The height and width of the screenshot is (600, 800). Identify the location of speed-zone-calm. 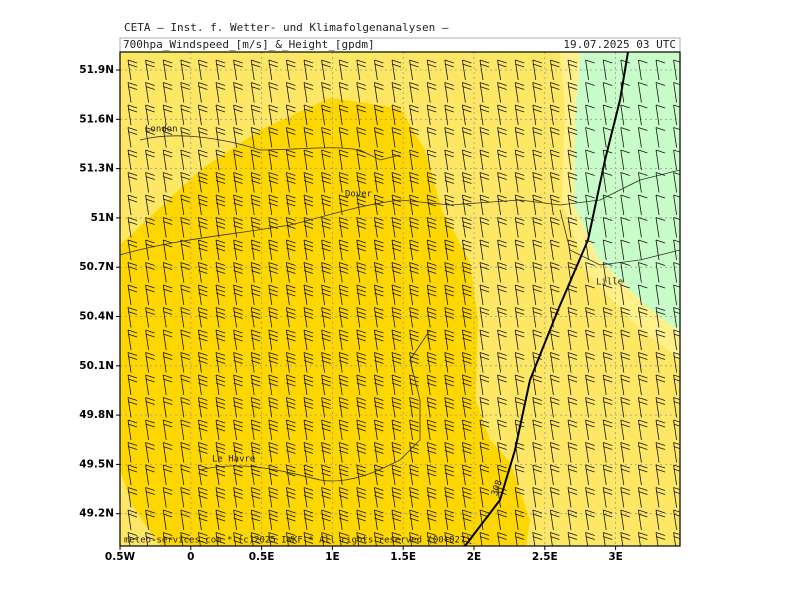
(627, 192).